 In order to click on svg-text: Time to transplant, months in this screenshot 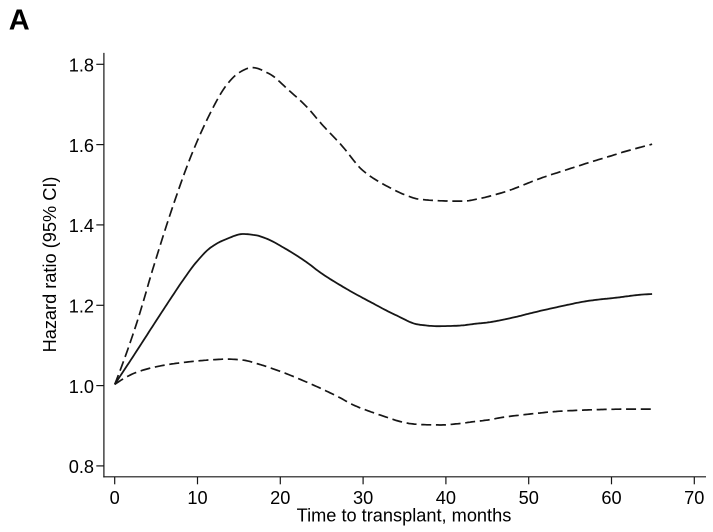, I will do `click(404, 515)`.